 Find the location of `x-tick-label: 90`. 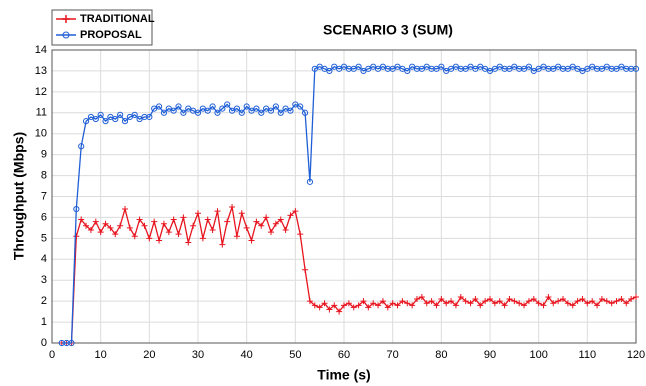

x-tick-label: 90 is located at coordinates (490, 355).